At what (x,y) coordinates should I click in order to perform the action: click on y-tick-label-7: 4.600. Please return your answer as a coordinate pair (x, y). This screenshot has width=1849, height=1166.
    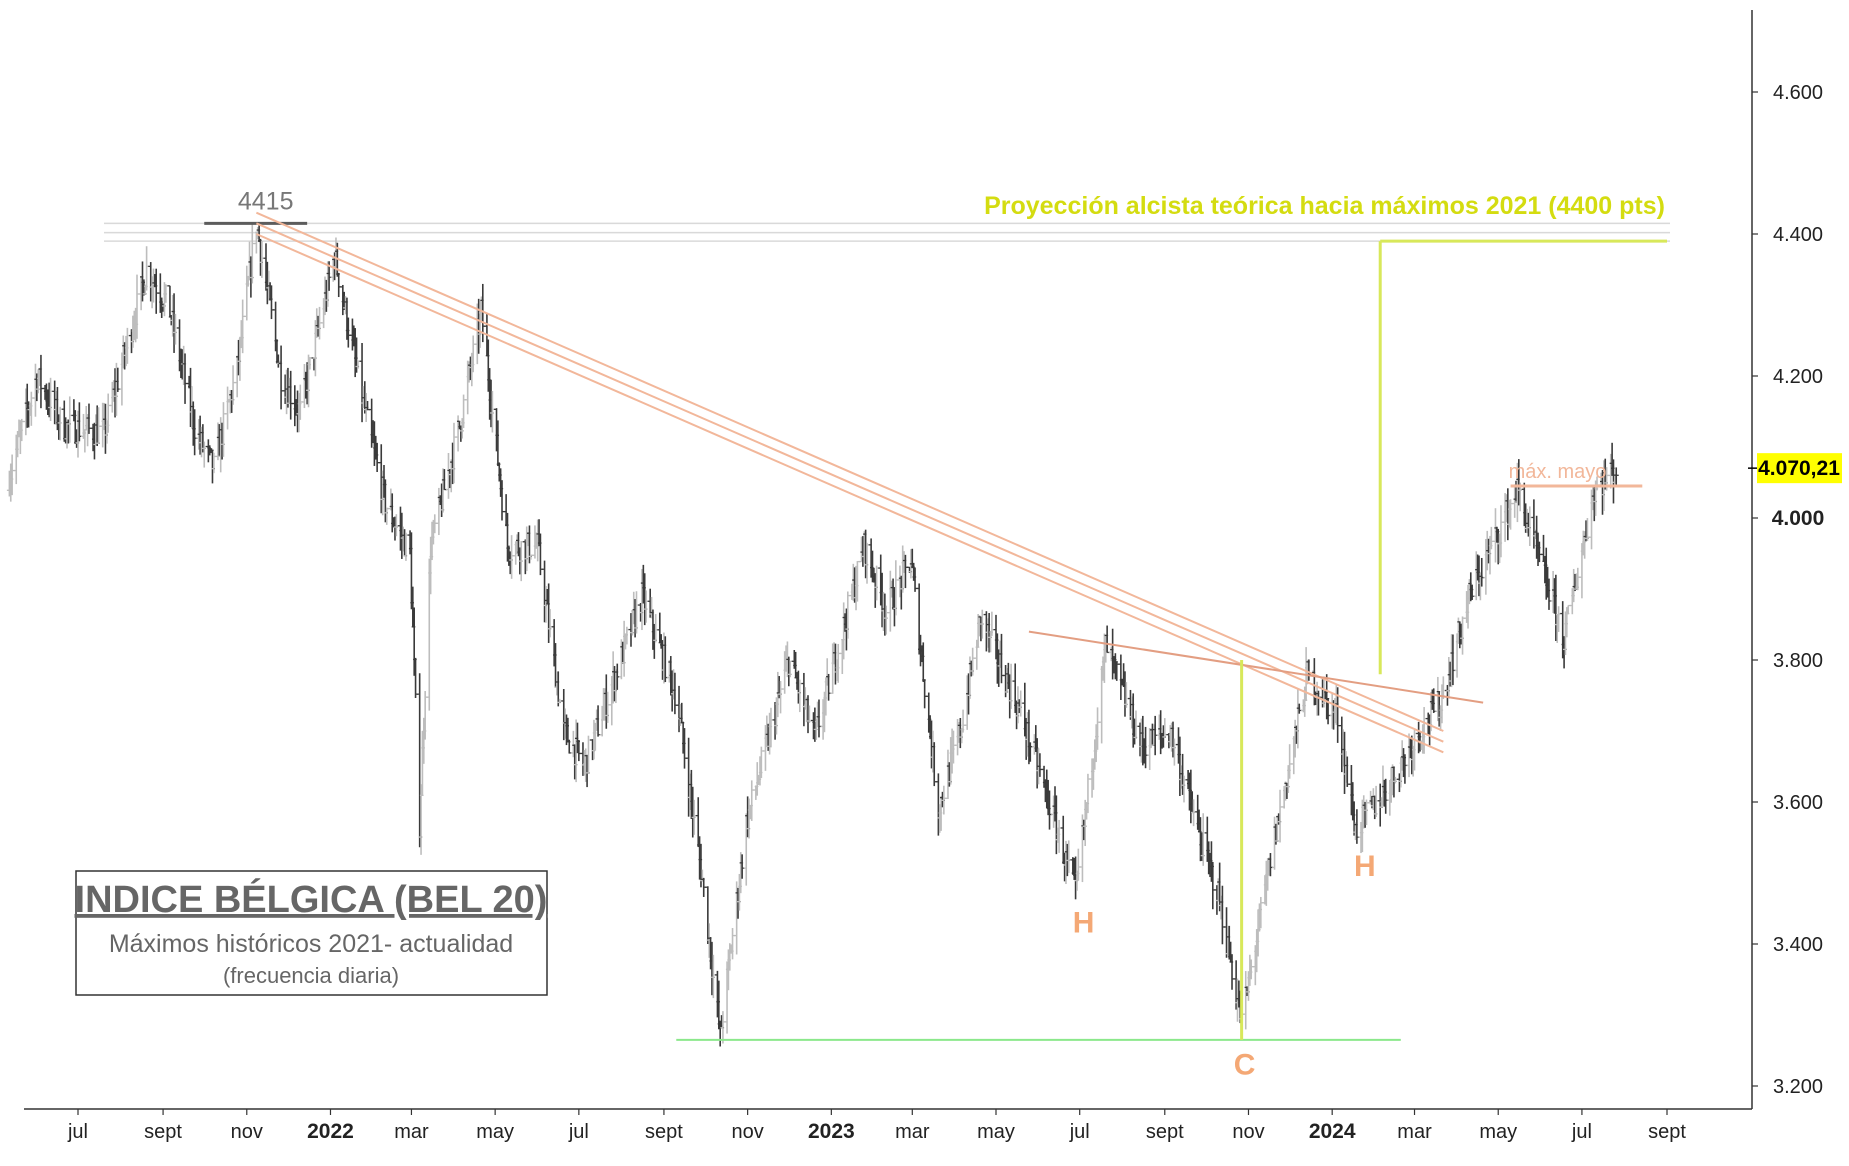
    Looking at the image, I should click on (1798, 93).